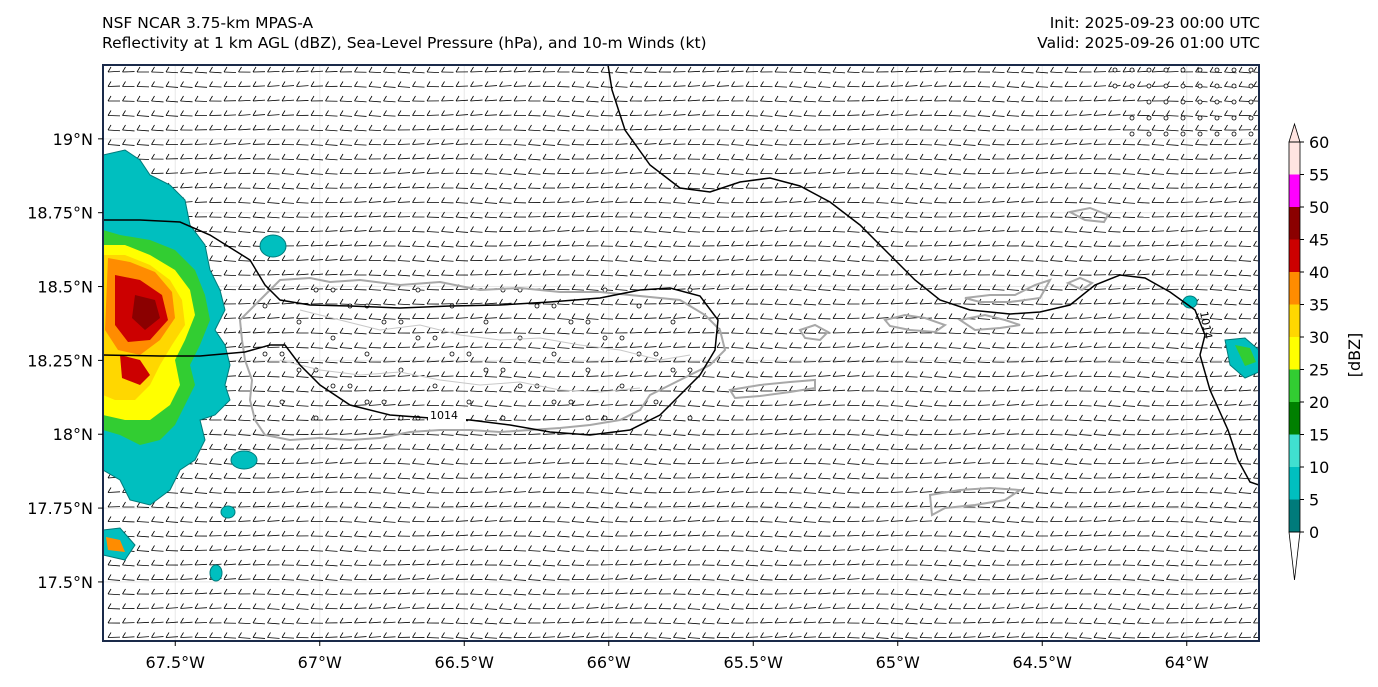  I want to click on colorbar-tick-label: 10, so click(1319, 467).